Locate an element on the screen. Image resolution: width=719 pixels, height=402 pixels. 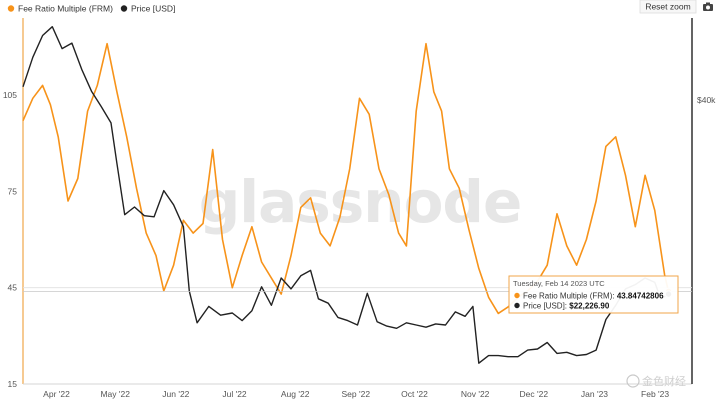
y-left-tick-label: 45 is located at coordinates (13, 288).